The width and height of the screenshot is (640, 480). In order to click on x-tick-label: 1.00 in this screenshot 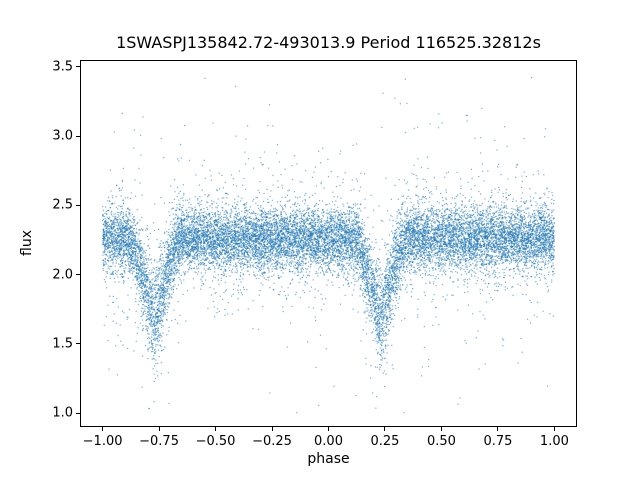, I will do `click(554, 441)`.